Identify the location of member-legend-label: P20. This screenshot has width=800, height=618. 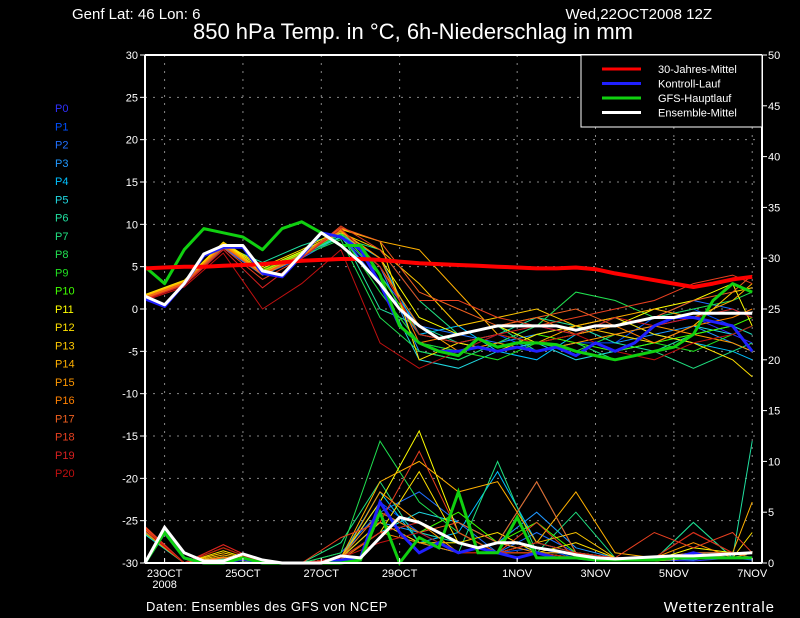
(65, 474).